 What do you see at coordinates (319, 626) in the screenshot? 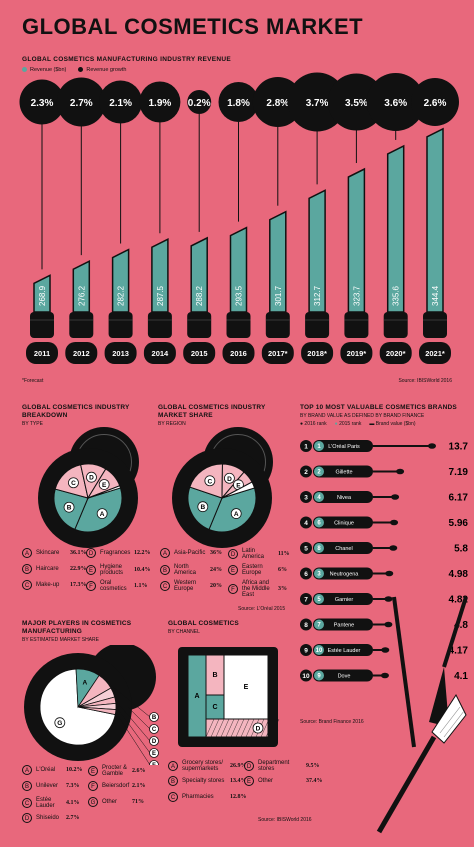
I see `rank-2015: 7` at bounding box center [319, 626].